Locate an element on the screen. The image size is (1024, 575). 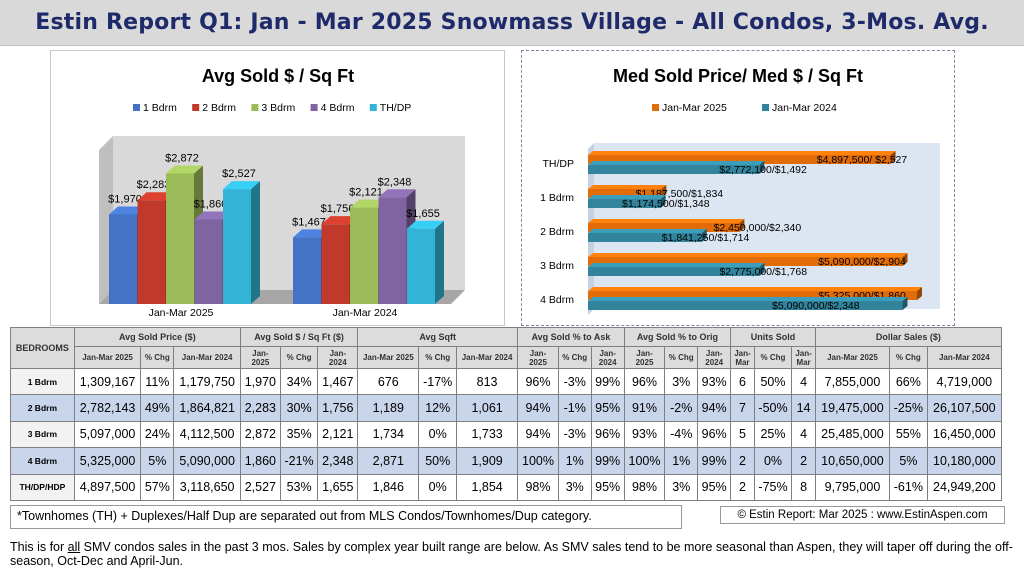
table-cell: 1,467 is located at coordinates (338, 381).